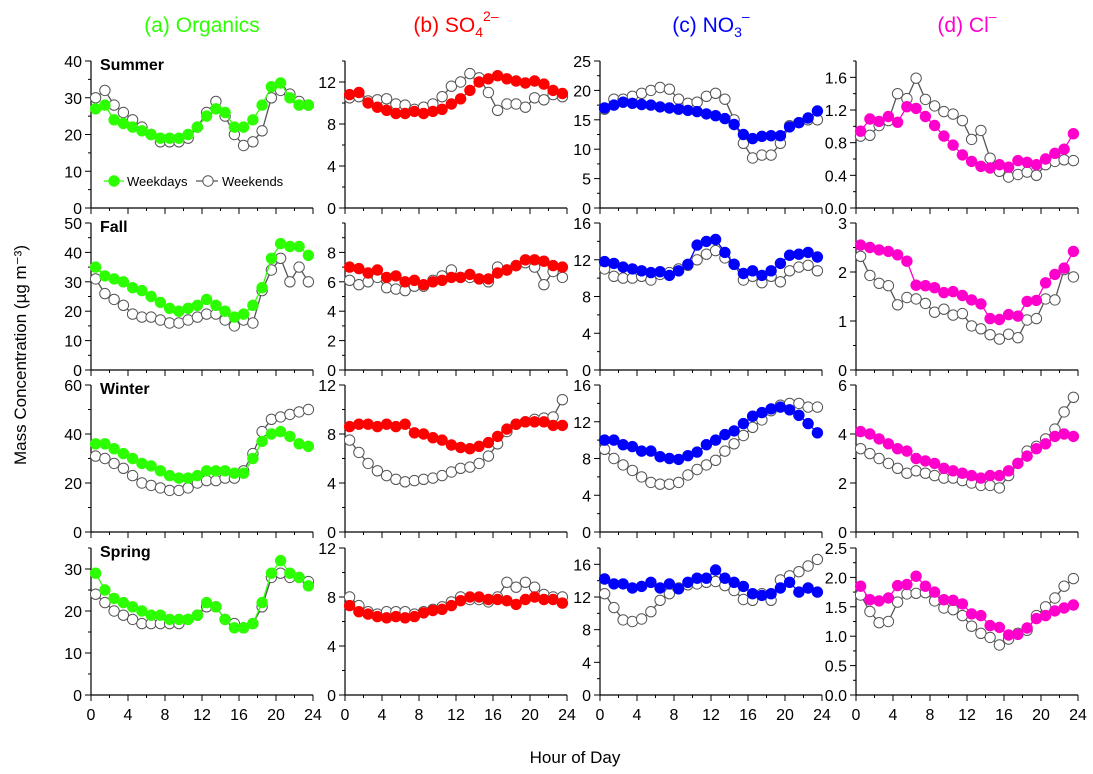 This screenshot has width=1093, height=774. Describe the element at coordinates (447, 632) in the screenshot. I see `panel-spring-so4-2: 0 4 8 12 0 4 8 12 16 20 24` at that location.